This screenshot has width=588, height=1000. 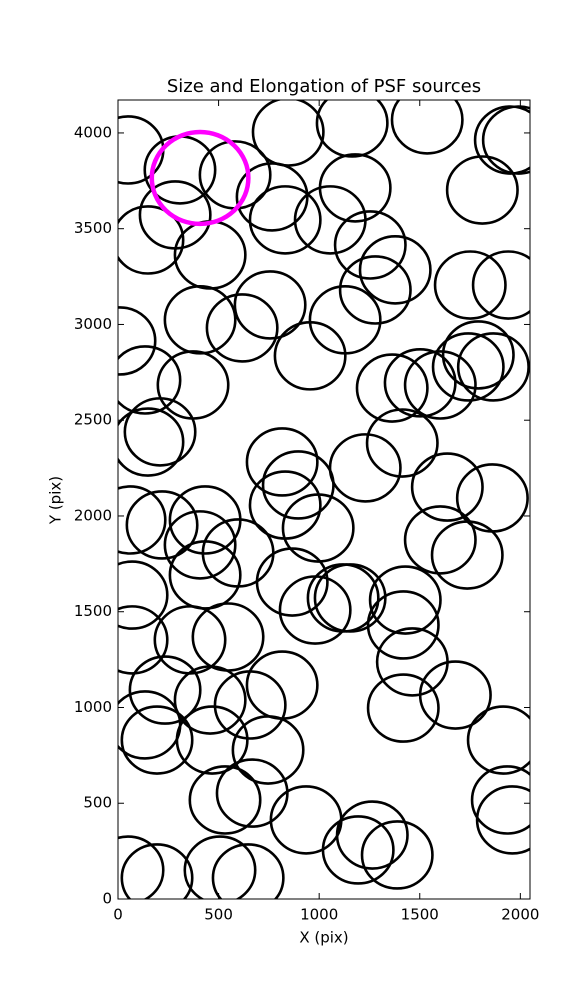 What do you see at coordinates (56, 500) in the screenshot?
I see `y-axis-label: Y (pix)` at bounding box center [56, 500].